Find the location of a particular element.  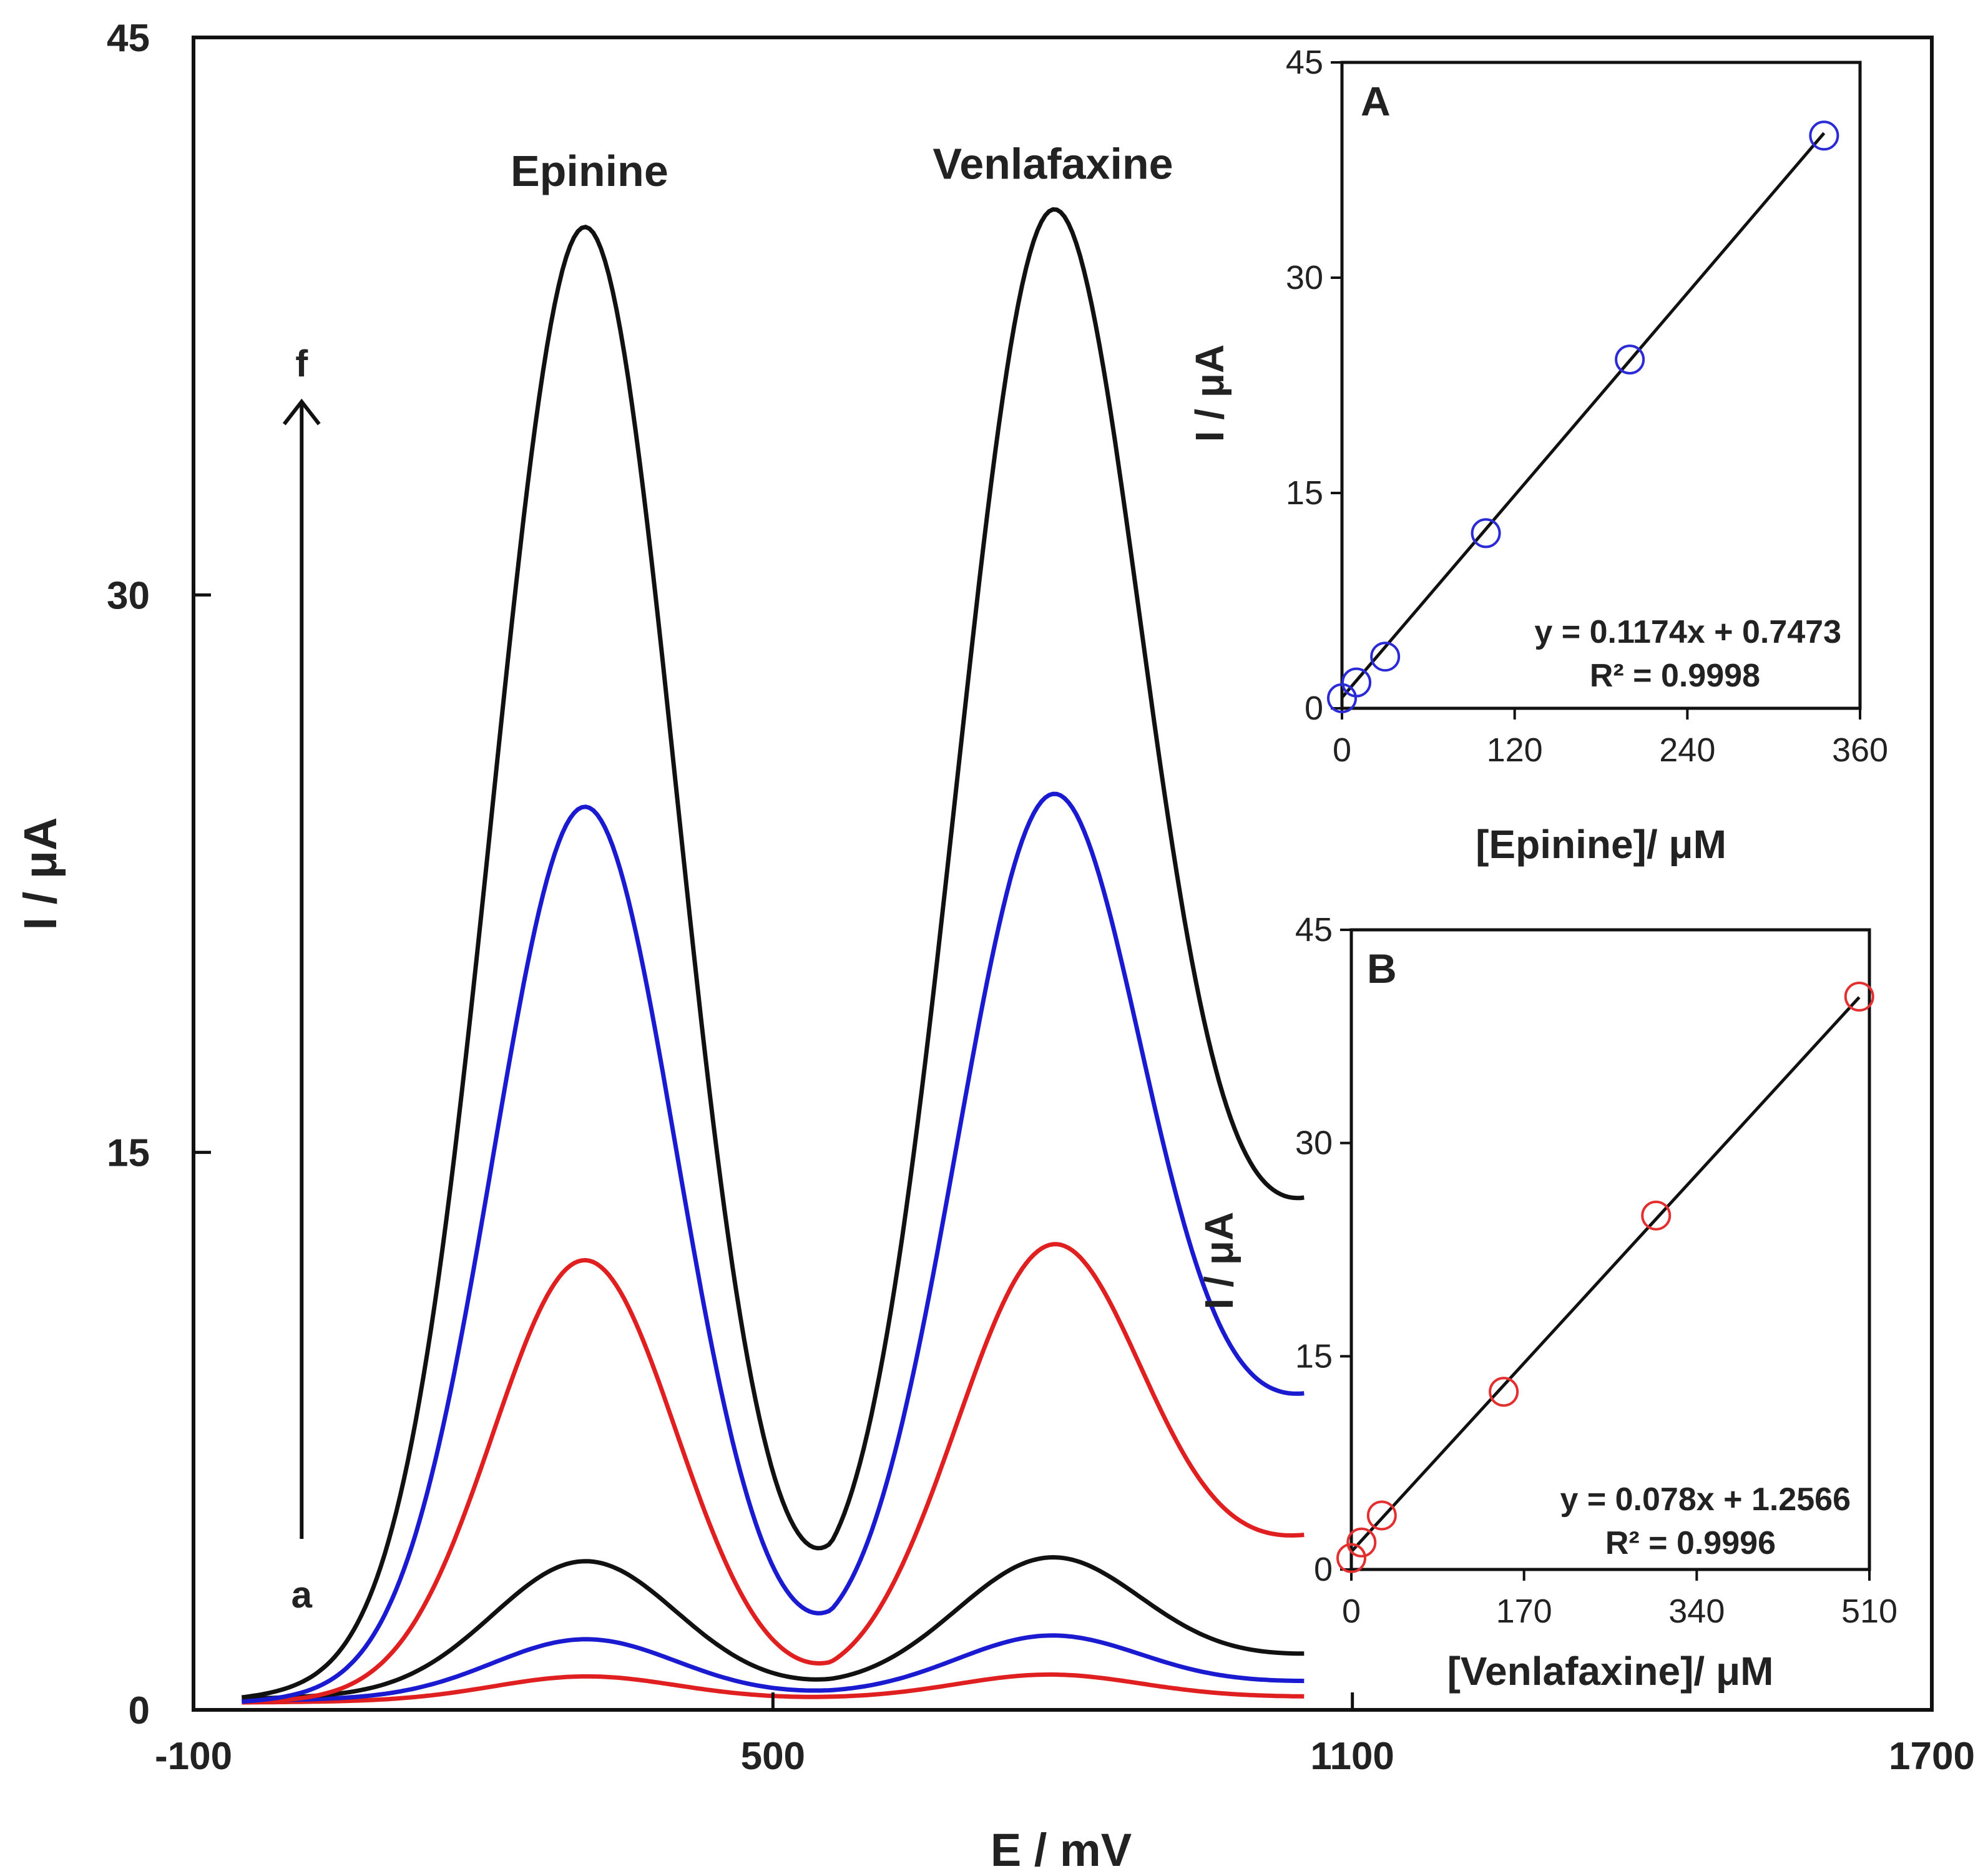

inset-a-content: 0 120 240 360 0 15 30 45 is located at coordinates (1587, 406).